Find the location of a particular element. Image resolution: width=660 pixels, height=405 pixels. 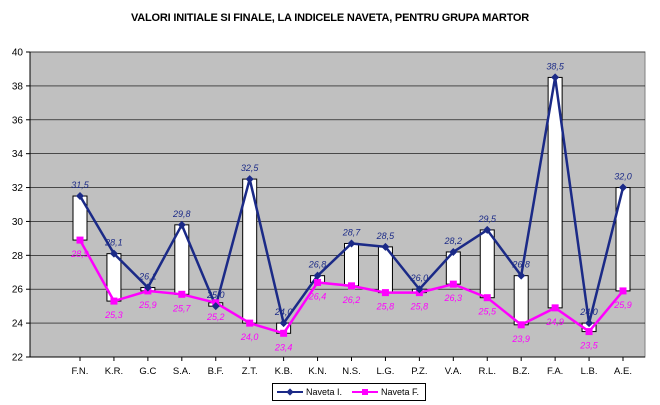

x-tick-label: K.R. is located at coordinates (114, 371).